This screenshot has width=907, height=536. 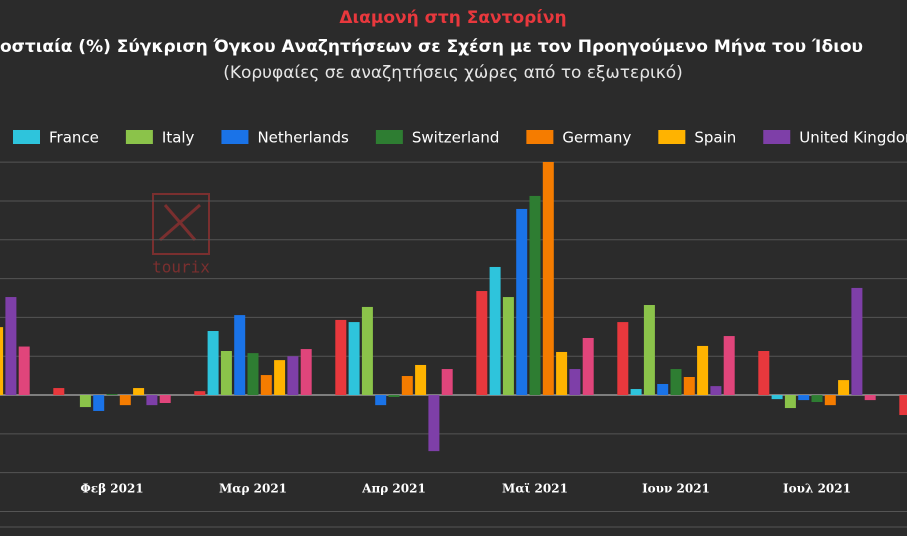 I want to click on legend-label: Germany, so click(x=596, y=138).